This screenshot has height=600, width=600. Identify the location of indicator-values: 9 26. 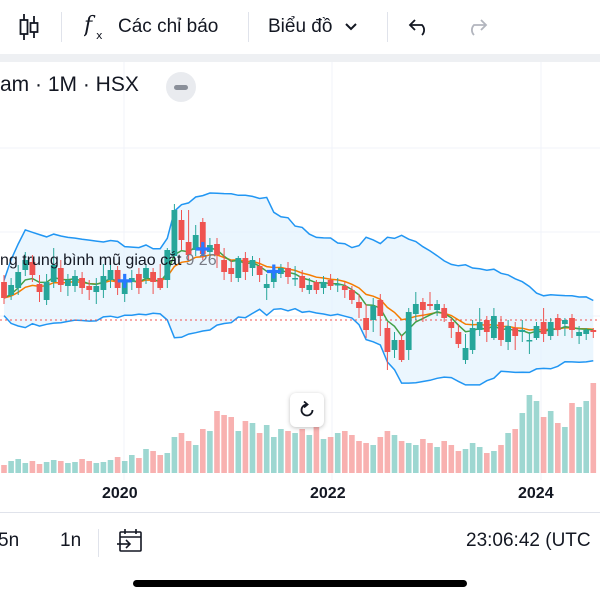
(201, 260).